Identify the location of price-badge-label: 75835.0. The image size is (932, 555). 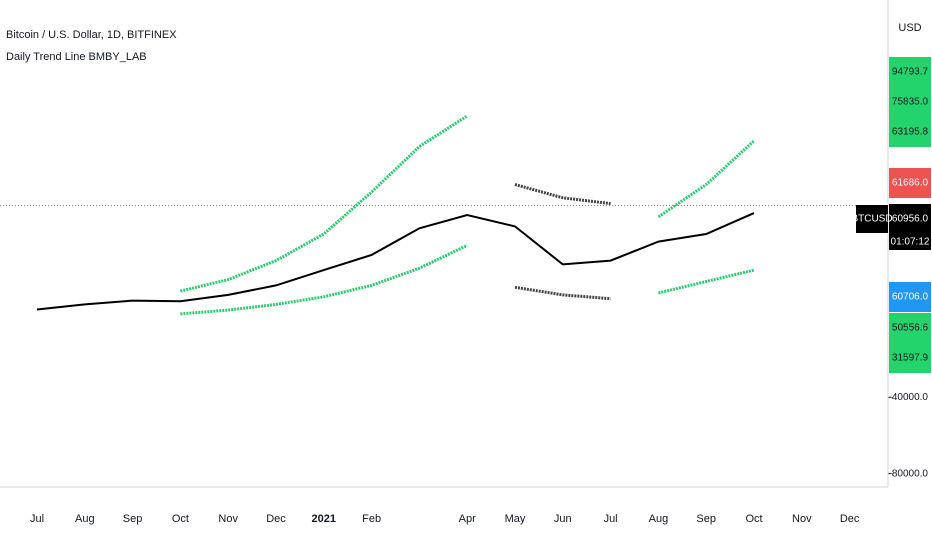
(910, 102).